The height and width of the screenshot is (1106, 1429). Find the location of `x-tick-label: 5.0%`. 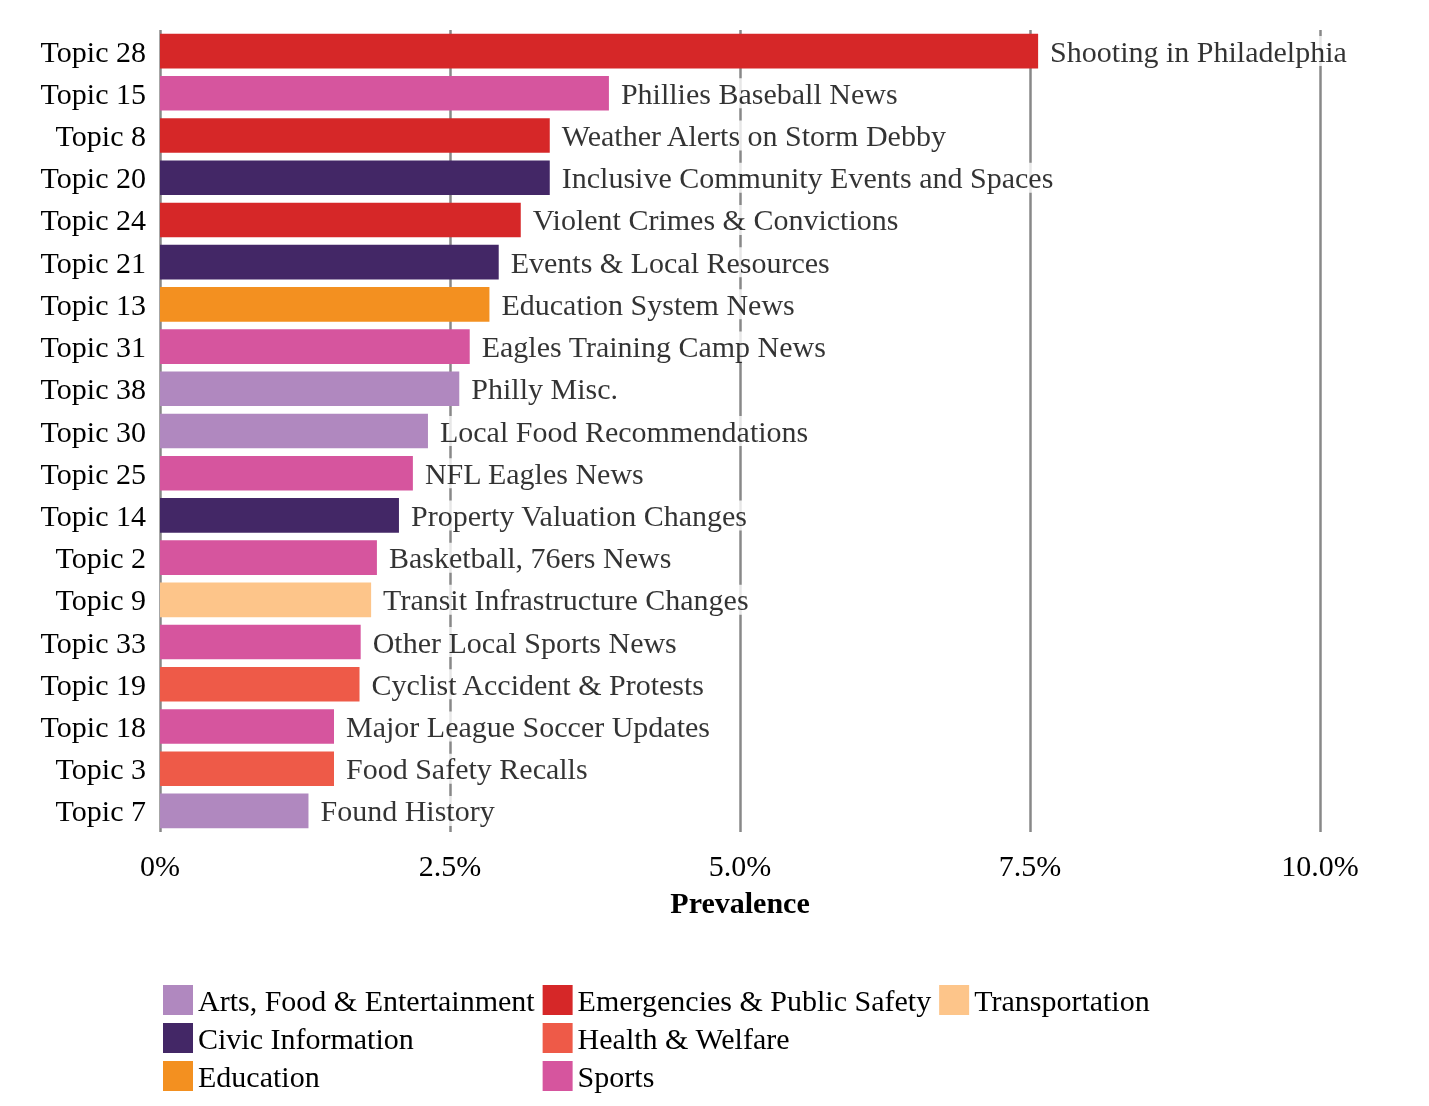

x-tick-label: 5.0% is located at coordinates (740, 865).